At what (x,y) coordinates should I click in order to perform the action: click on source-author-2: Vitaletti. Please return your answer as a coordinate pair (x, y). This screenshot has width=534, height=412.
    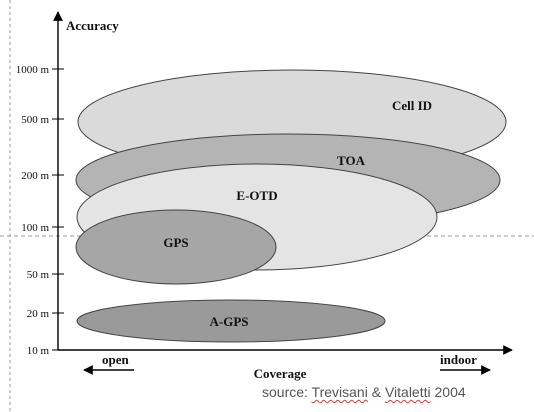
    Looking at the image, I should click on (407, 392).